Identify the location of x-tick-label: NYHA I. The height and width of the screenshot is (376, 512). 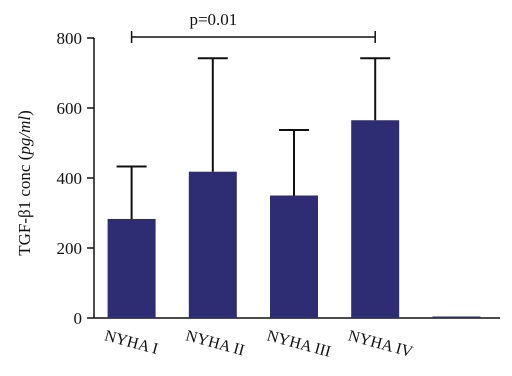
(131, 342).